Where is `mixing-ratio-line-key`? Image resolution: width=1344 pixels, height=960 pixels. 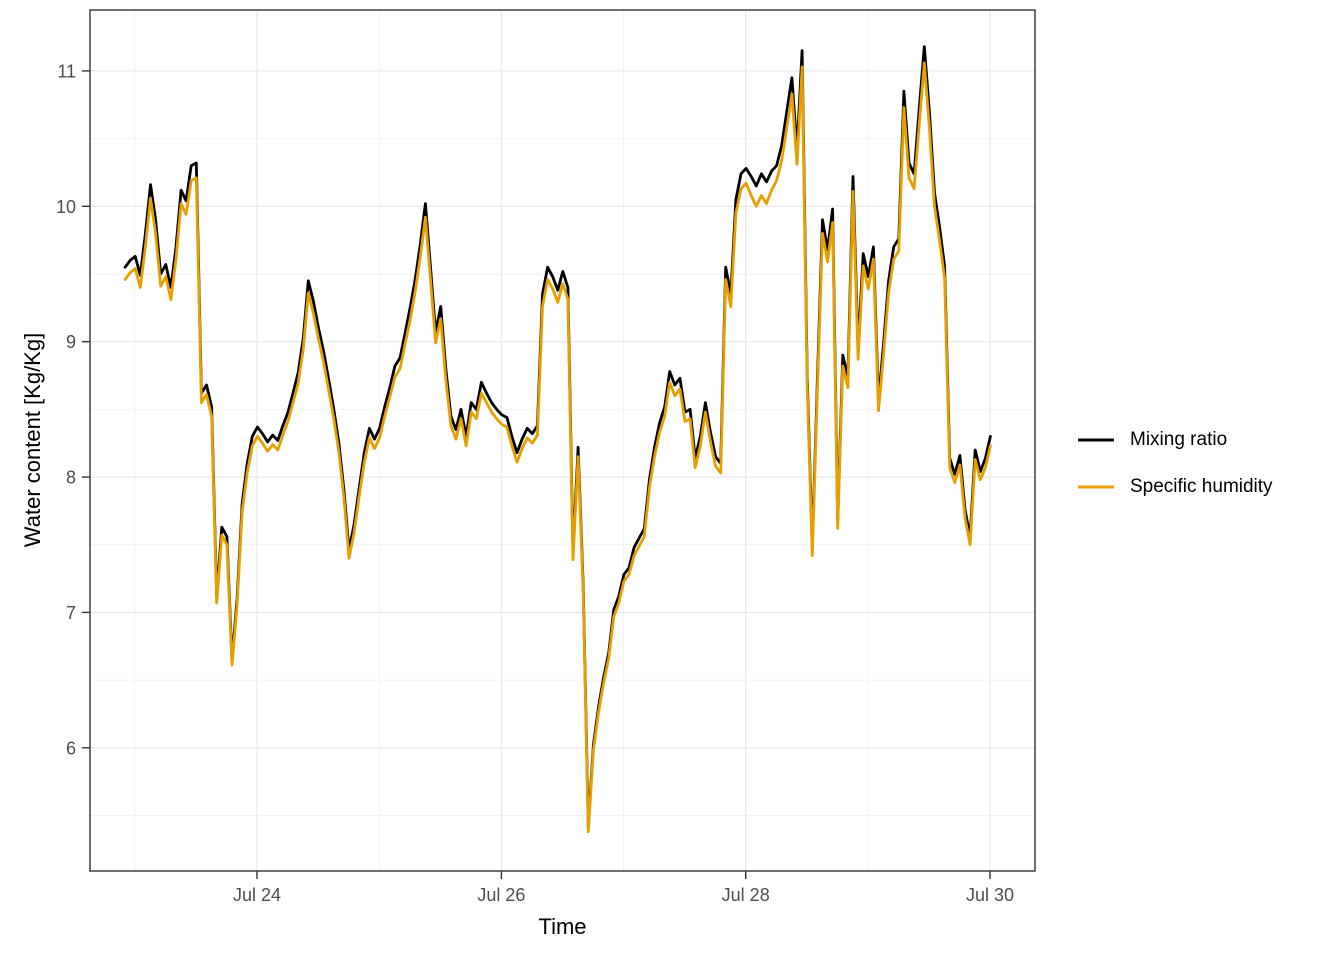 mixing-ratio-line-key is located at coordinates (1096, 440).